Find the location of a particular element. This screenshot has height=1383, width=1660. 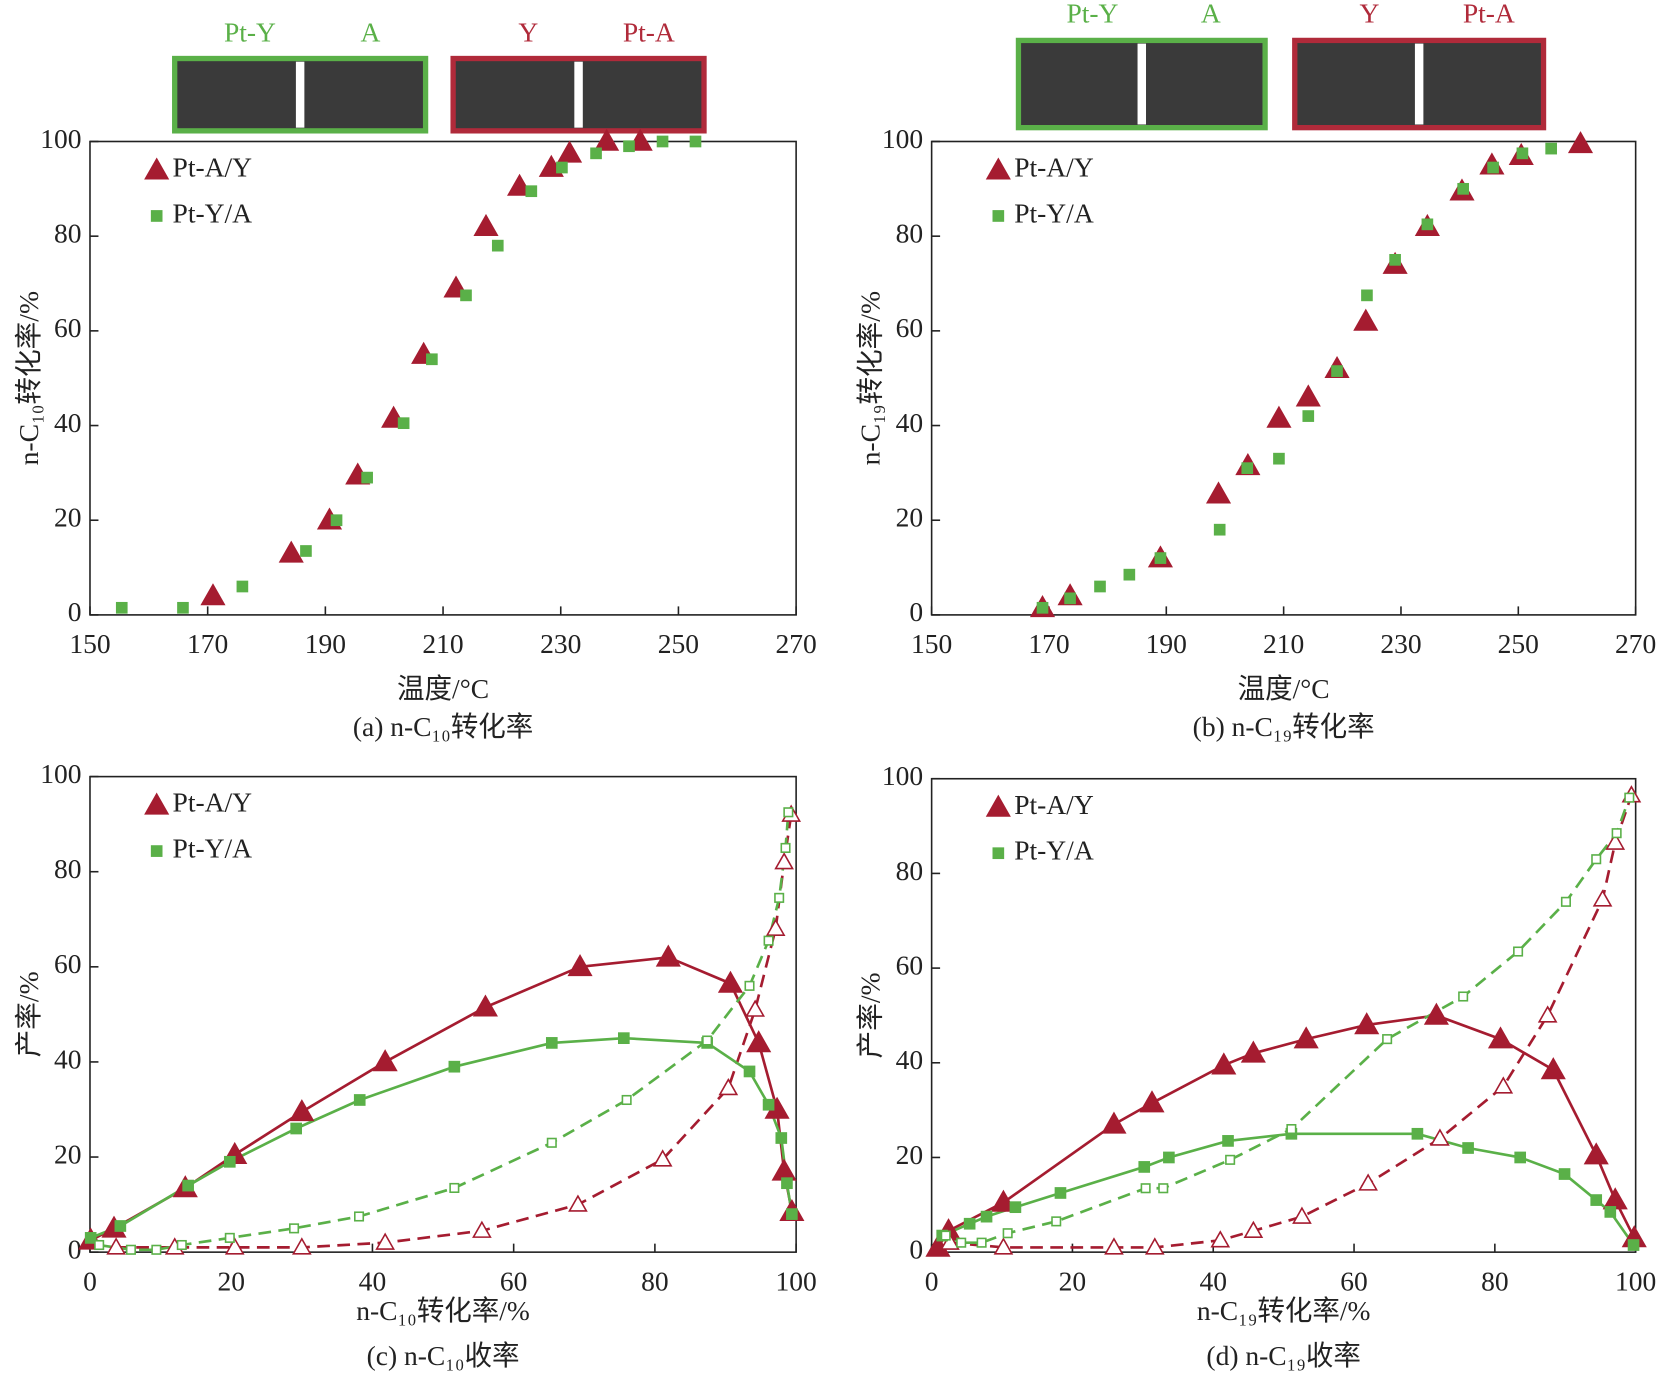

x-tick-label: 190 is located at coordinates (325, 643).